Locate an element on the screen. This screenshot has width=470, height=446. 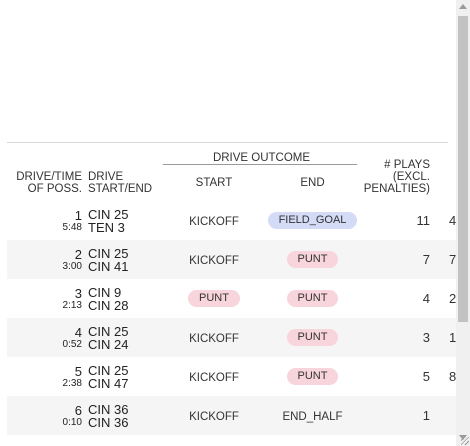
outcome-text: END_HALF is located at coordinates (312, 417).